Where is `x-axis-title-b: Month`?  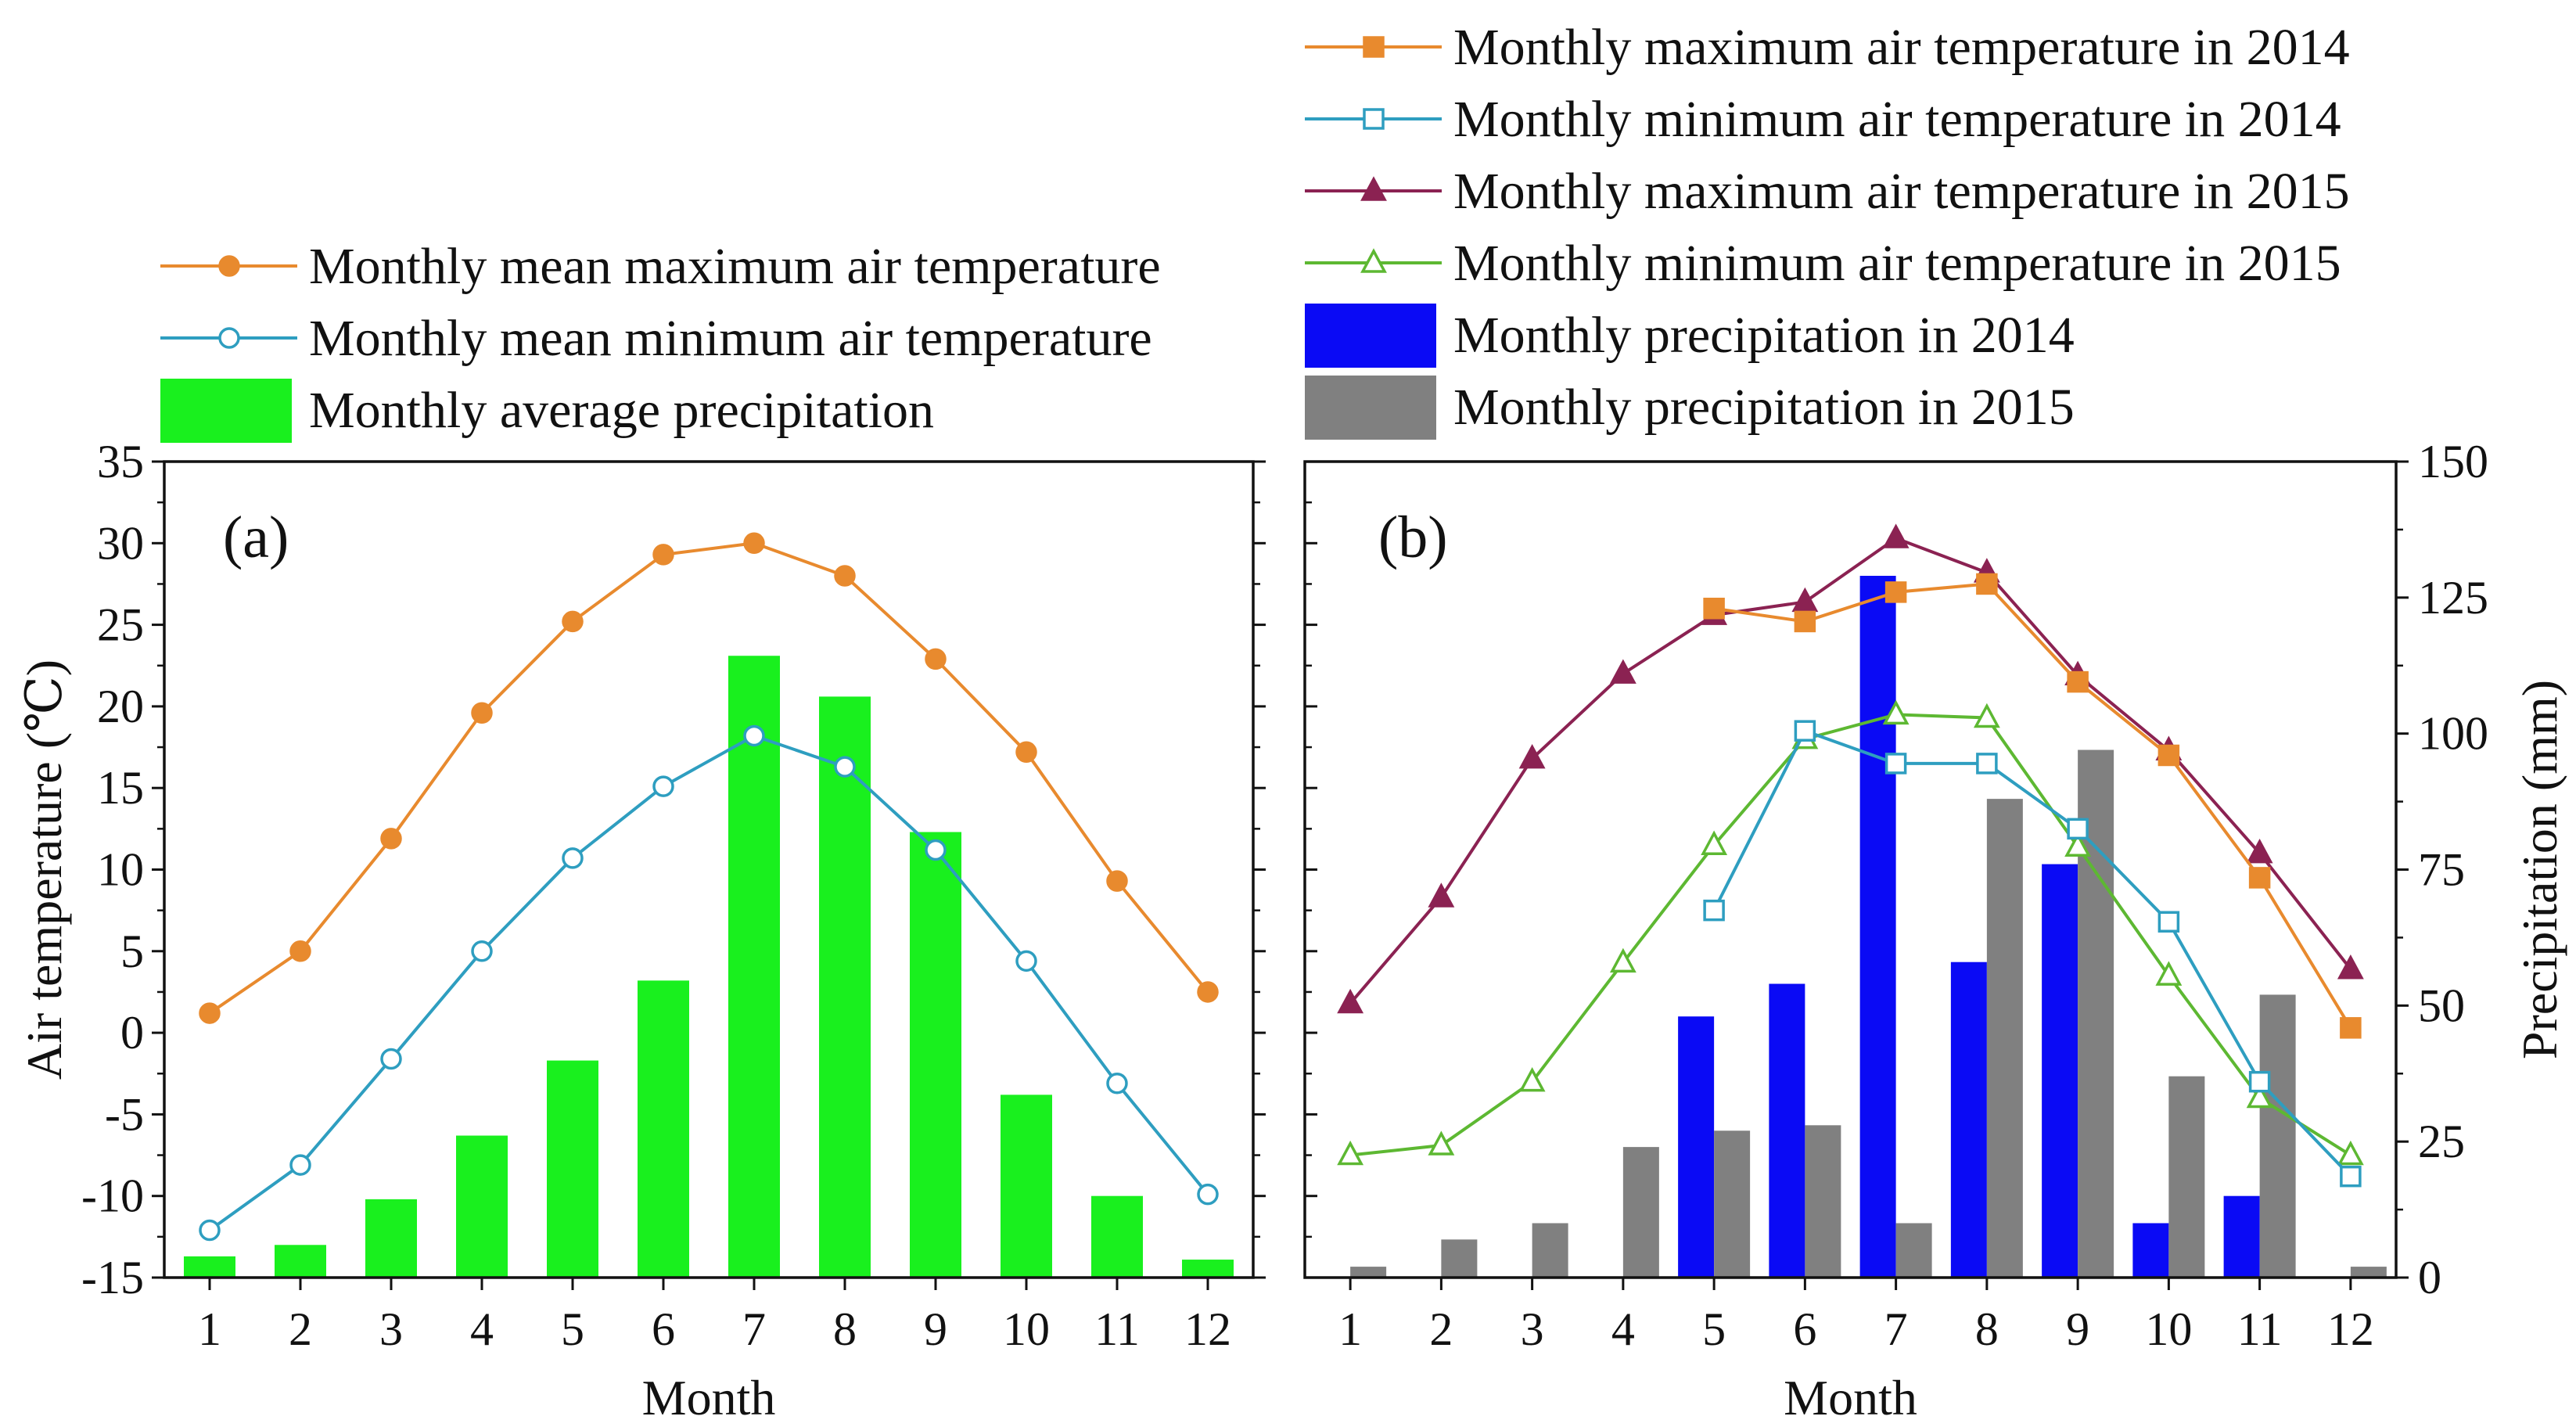
x-axis-title-b: Month is located at coordinates (1850, 1398).